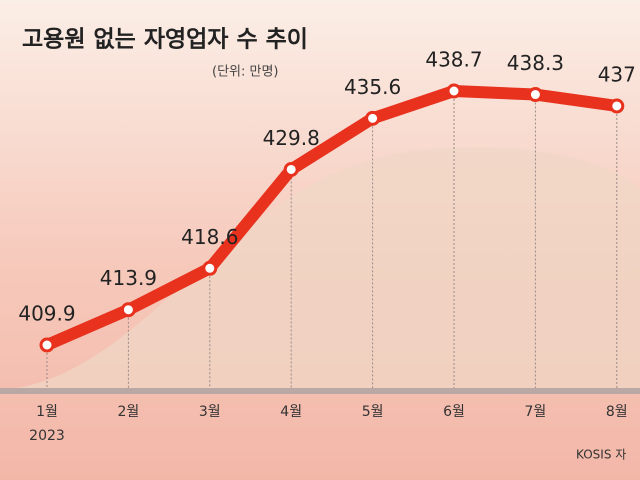 This screenshot has height=480, width=640. I want to click on value-label: 429.8, so click(291, 138).